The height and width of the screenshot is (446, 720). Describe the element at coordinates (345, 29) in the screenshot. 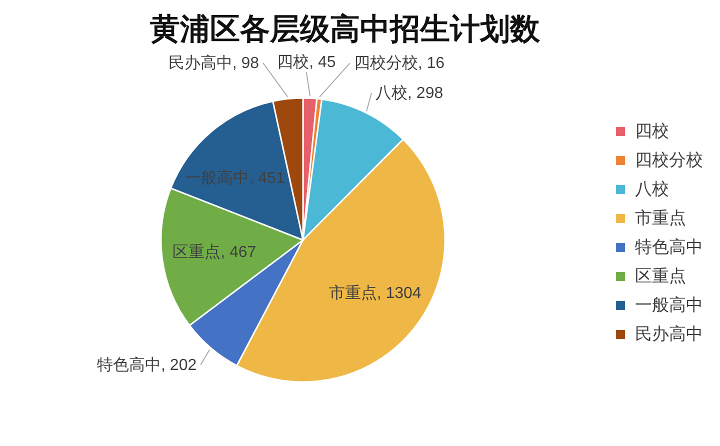

I see `chart-title: 黄浦区各层级高中招生计划数` at that location.